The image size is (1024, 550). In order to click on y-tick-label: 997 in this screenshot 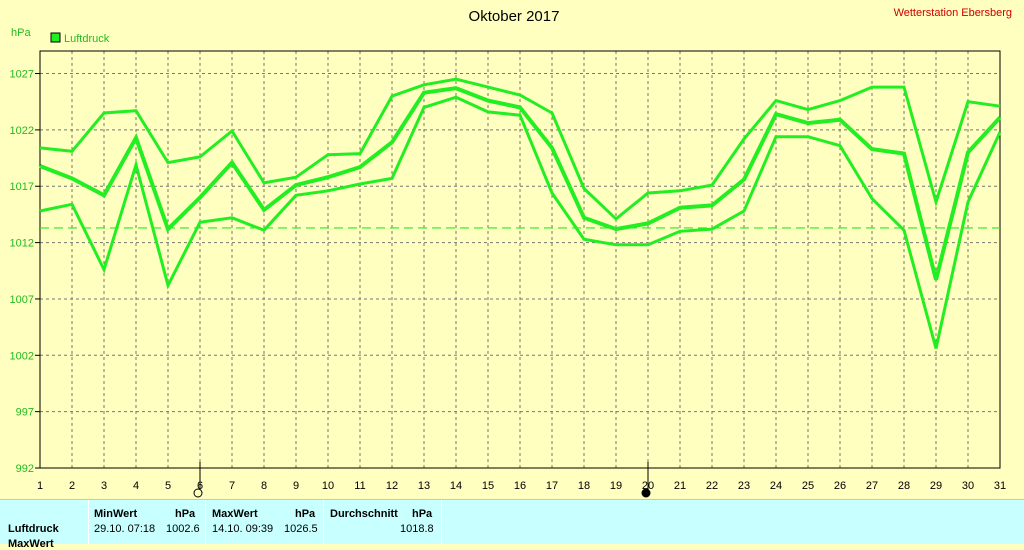, I will do `click(25, 413)`.